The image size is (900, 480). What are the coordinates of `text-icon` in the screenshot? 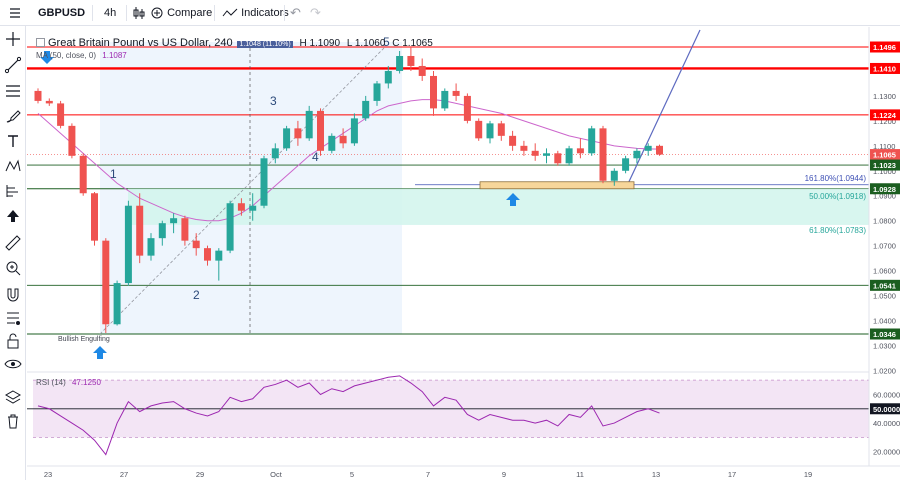 It's located at (13, 141).